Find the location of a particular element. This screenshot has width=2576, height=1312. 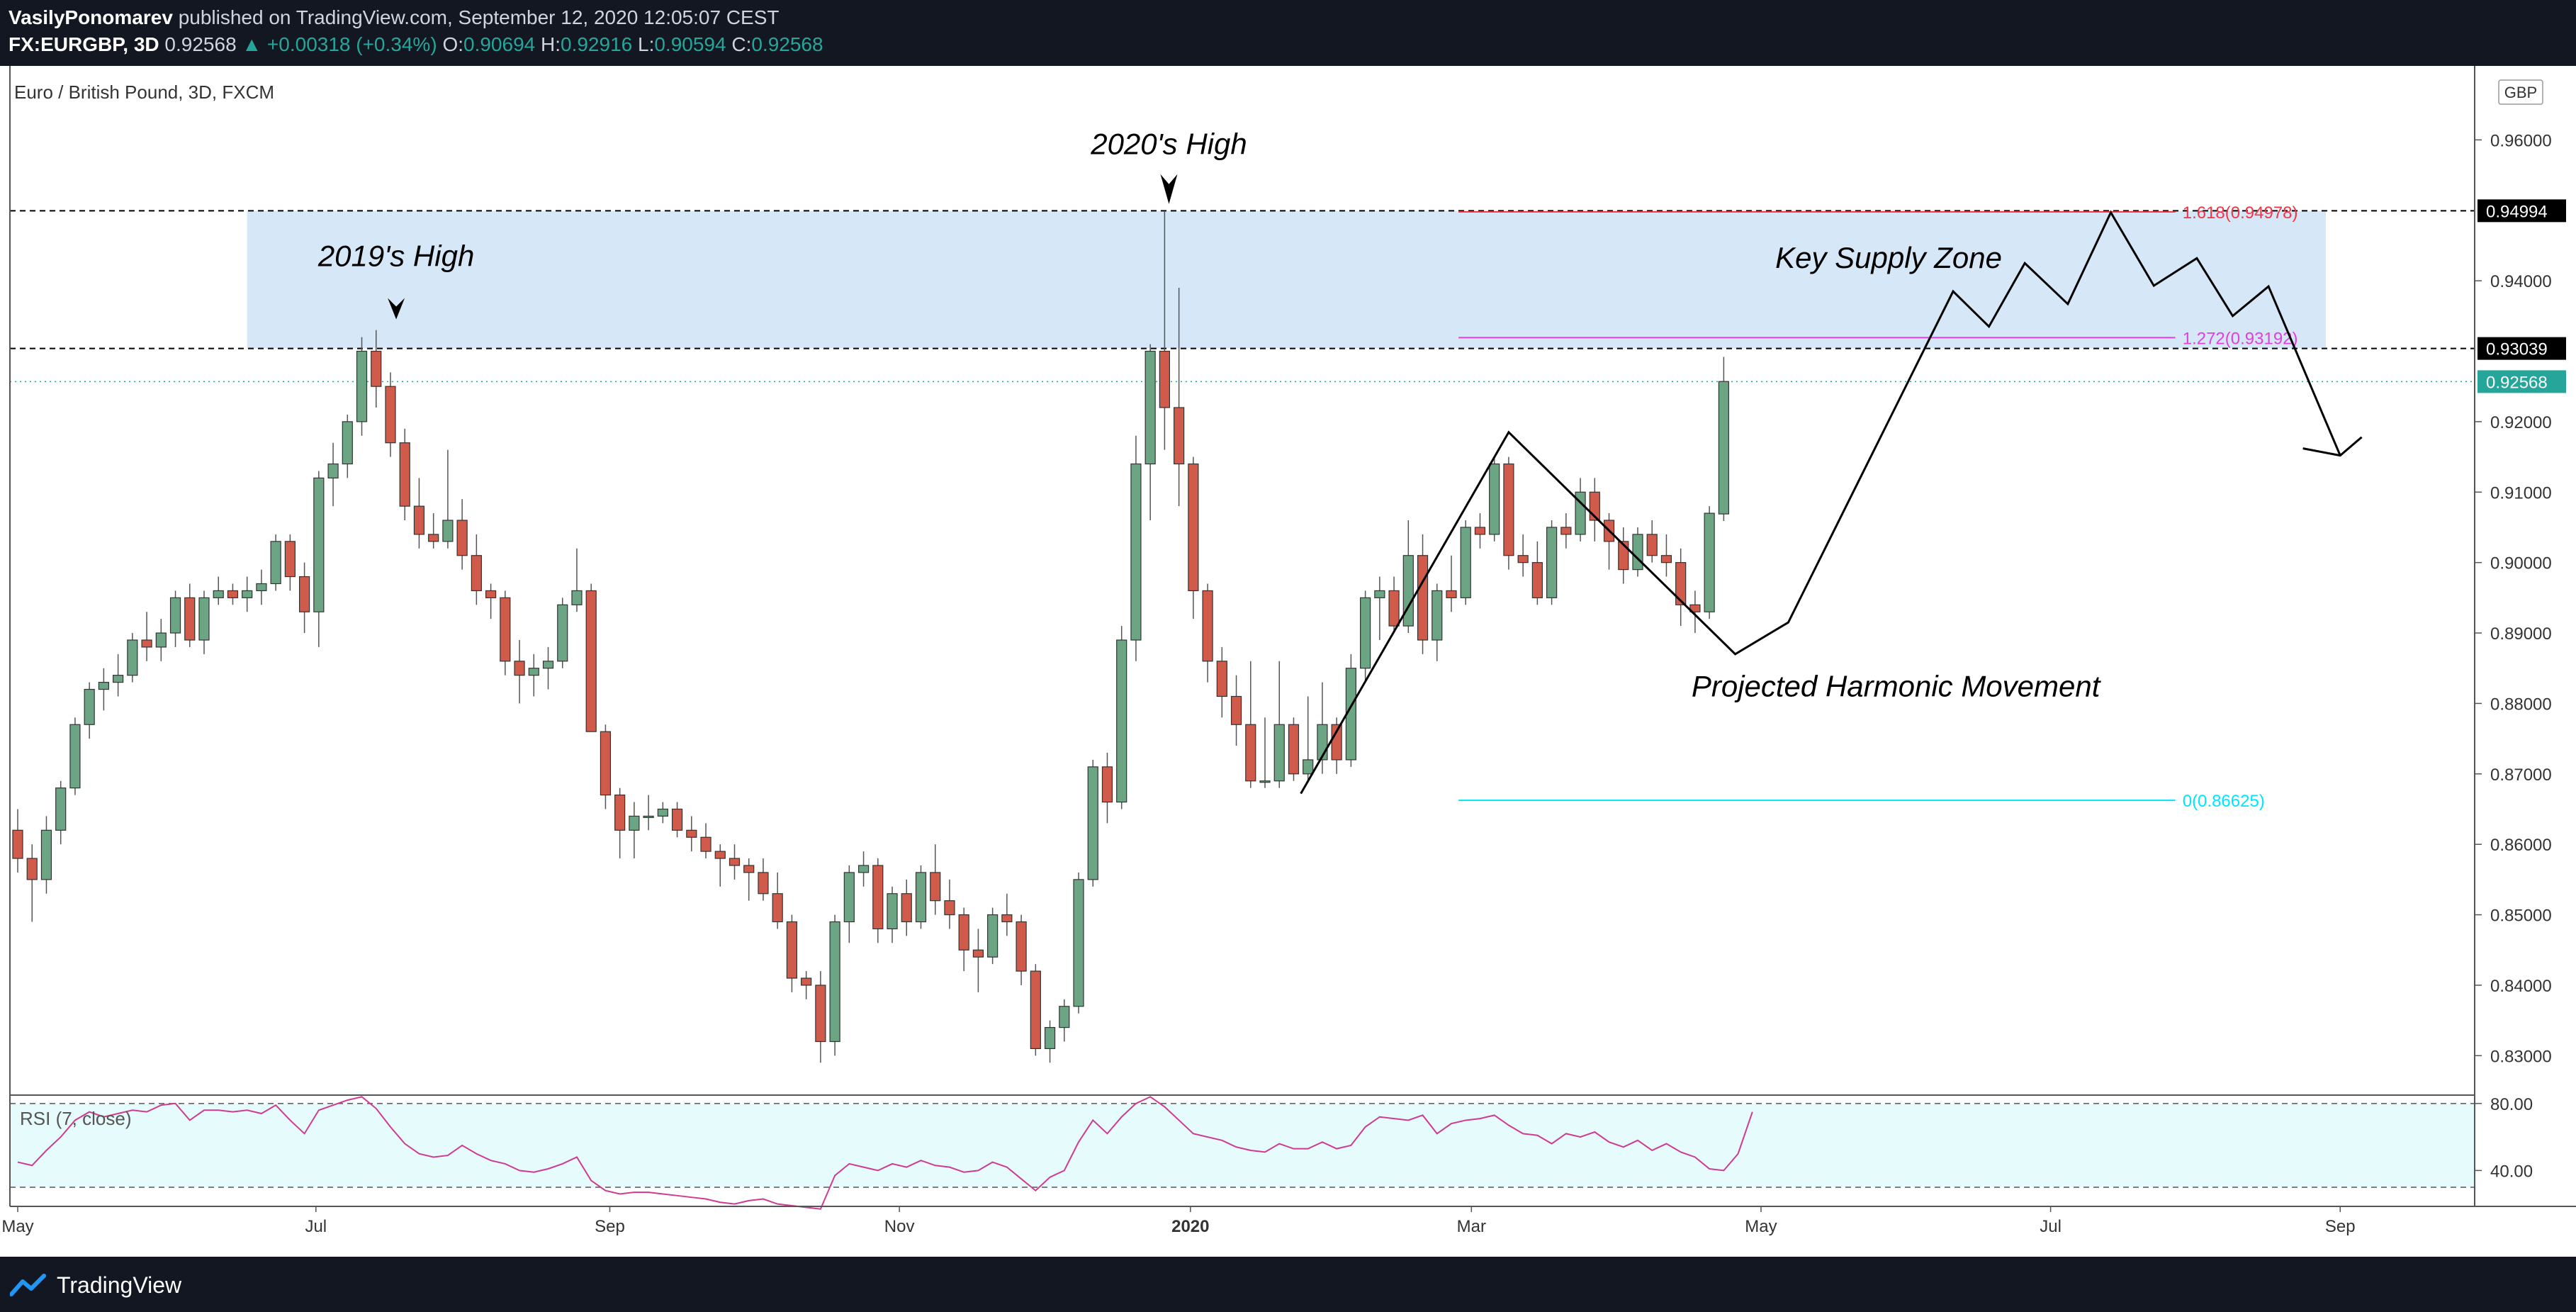

time-tick-label: Nov is located at coordinates (899, 1226).